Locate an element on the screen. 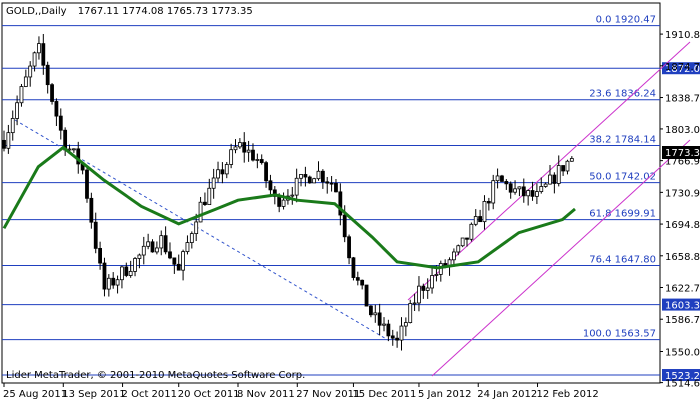 The width and height of the screenshot is (700, 402). y-tick-label: 1550.00 is located at coordinates (682, 353).